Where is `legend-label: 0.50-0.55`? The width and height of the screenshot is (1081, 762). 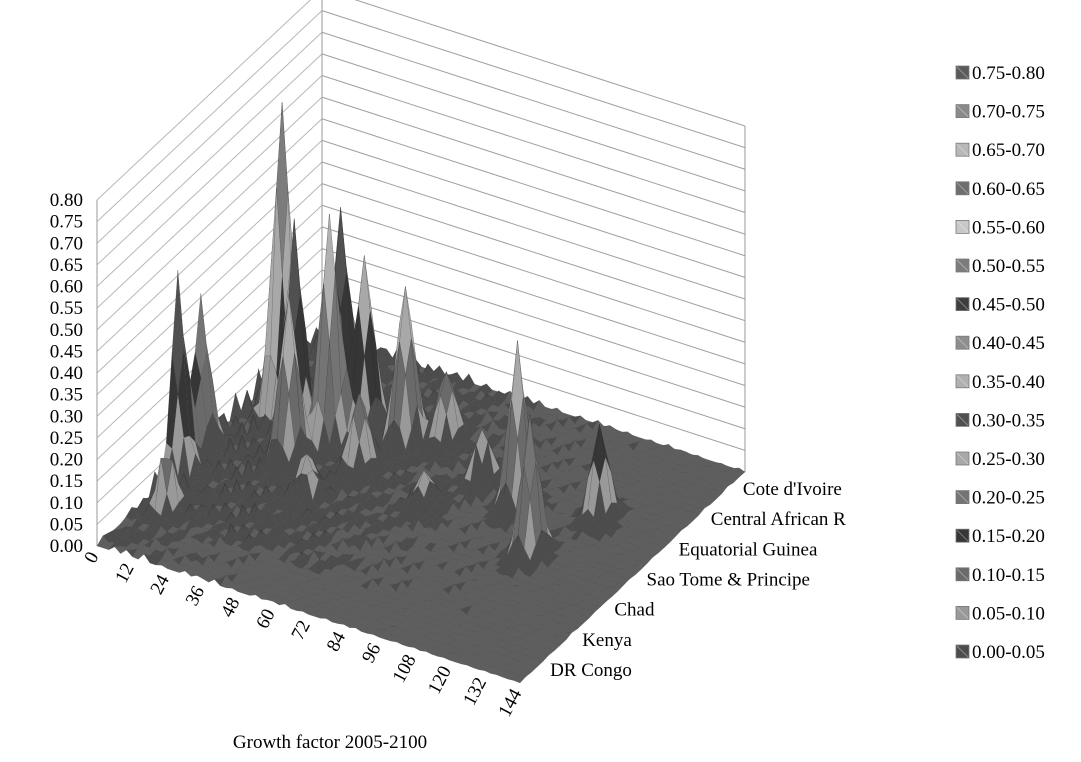 legend-label: 0.50-0.55 is located at coordinates (1008, 266).